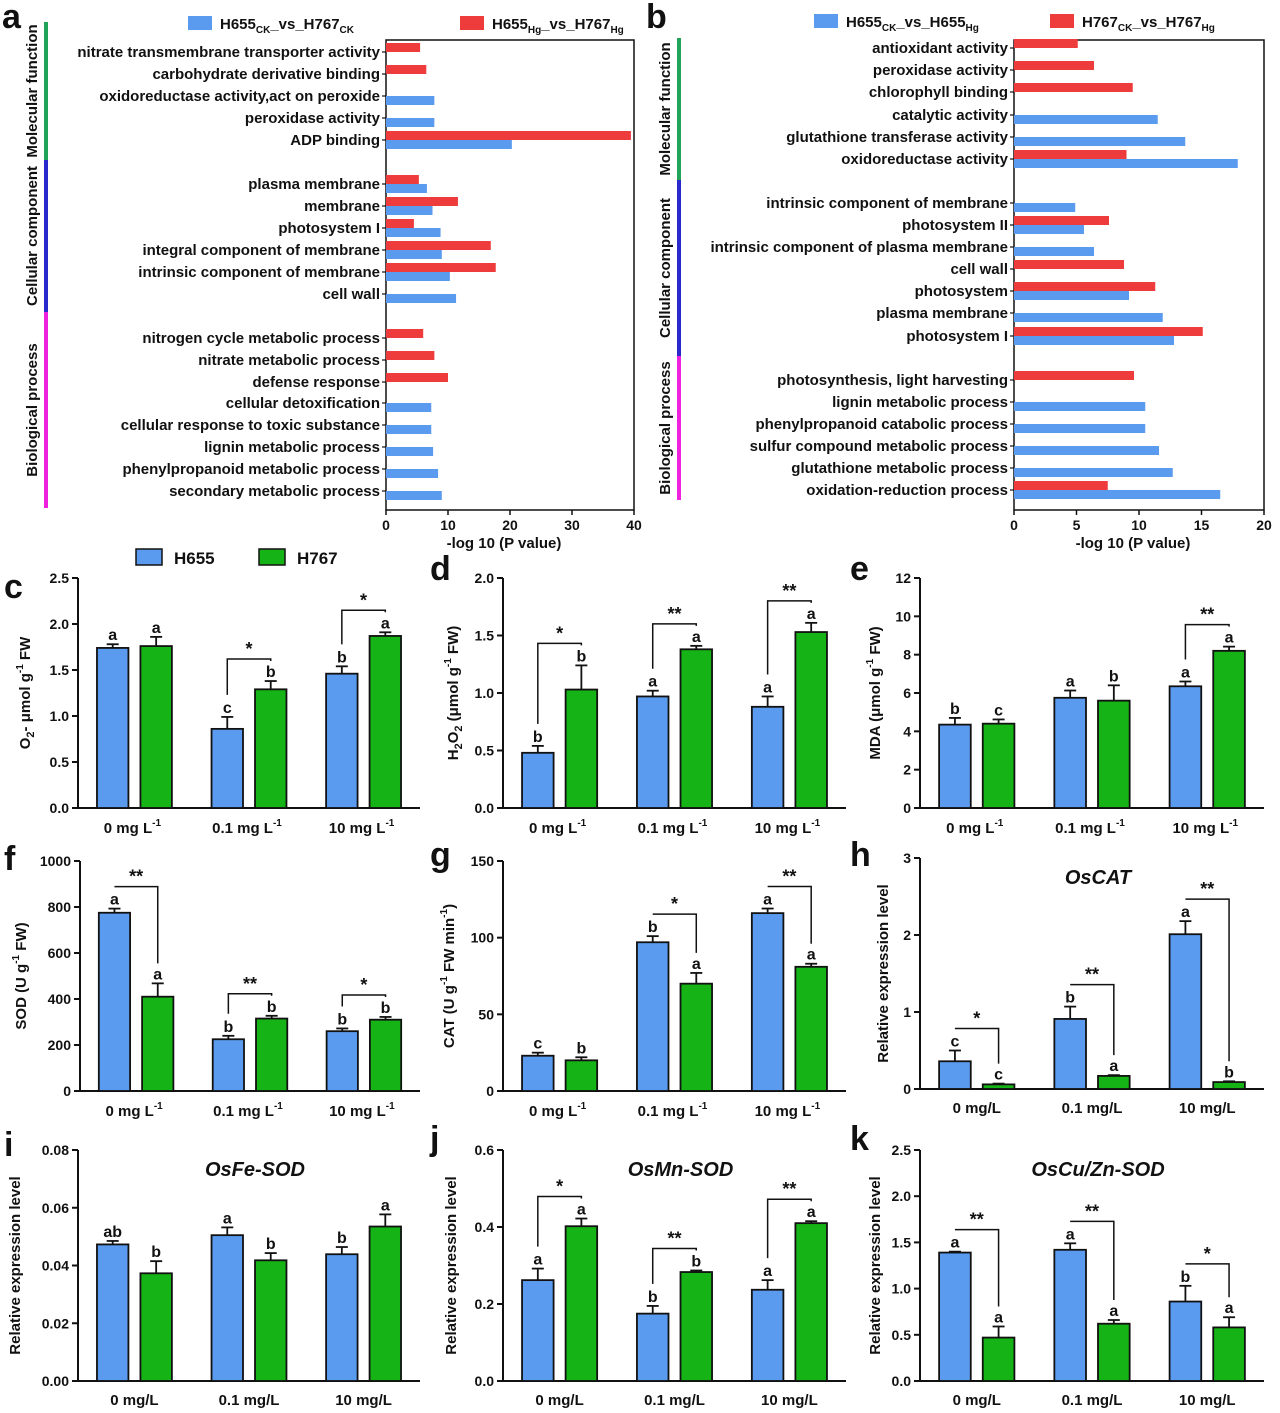 This screenshot has width=1280, height=1413. Describe the element at coordinates (874, 692) in the screenshot. I see `y-axis-label: MDA (μmol g-1 FW)` at that location.